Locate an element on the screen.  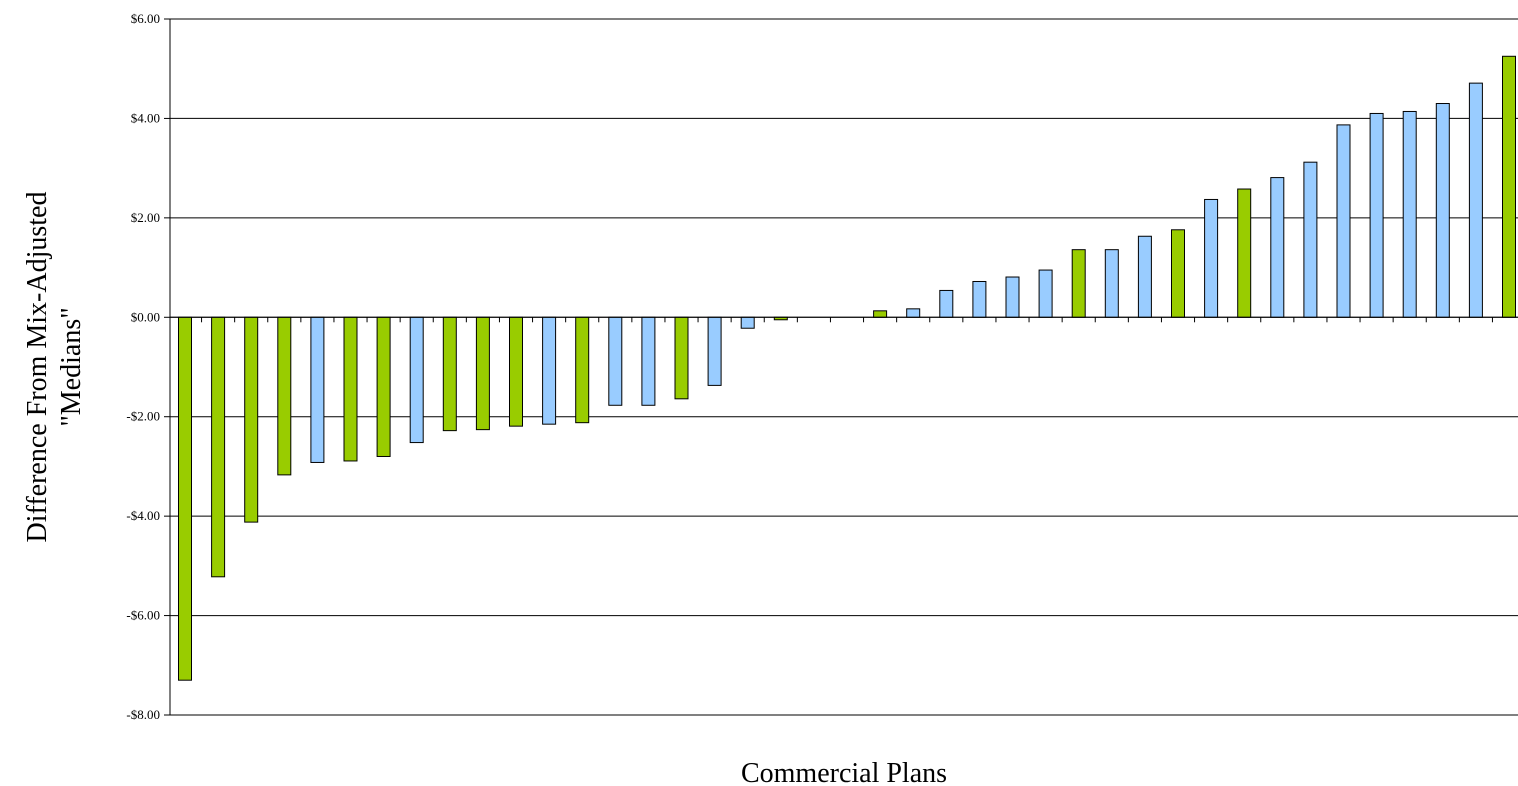
y-axis-title-line: Difference From Mix-Adjusted is located at coordinates (37, 367).